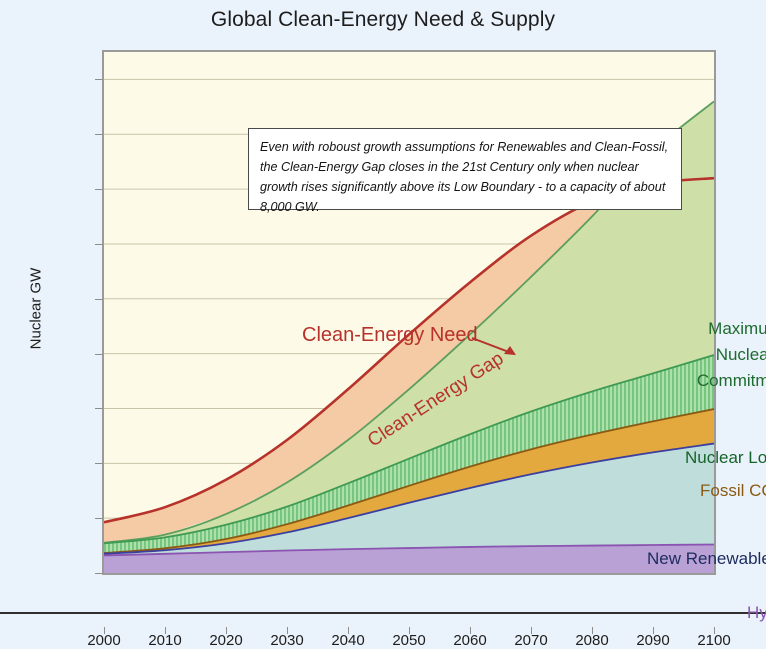 The height and width of the screenshot is (649, 766). What do you see at coordinates (653, 640) in the screenshot?
I see `x-tick-label: 2090` at bounding box center [653, 640].